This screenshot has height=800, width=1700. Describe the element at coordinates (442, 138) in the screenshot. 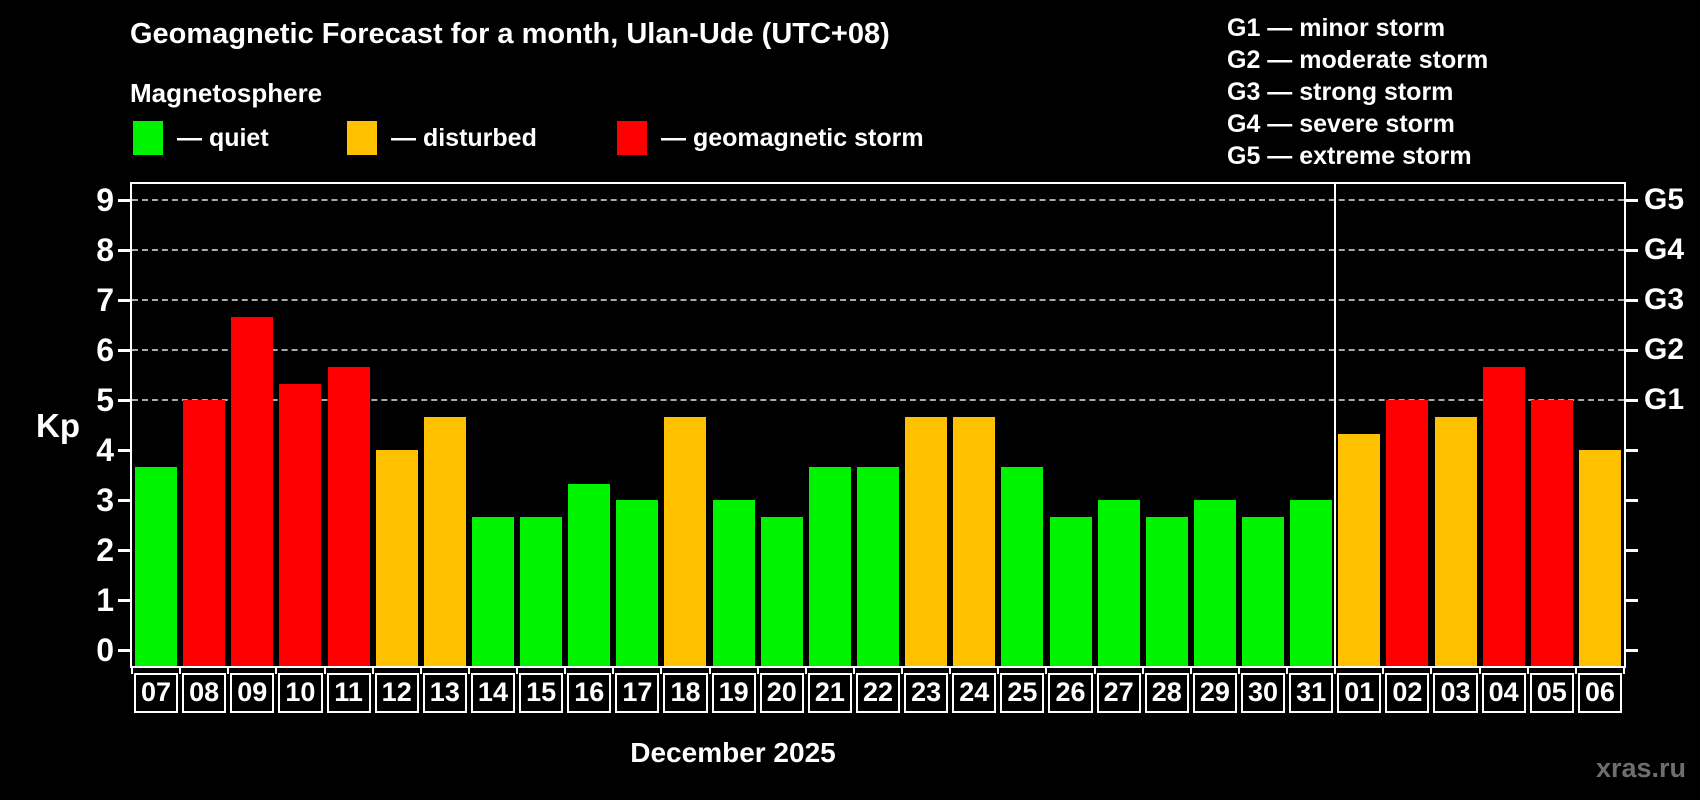

I see `legend-item-disturbed: — disturbed` at that location.